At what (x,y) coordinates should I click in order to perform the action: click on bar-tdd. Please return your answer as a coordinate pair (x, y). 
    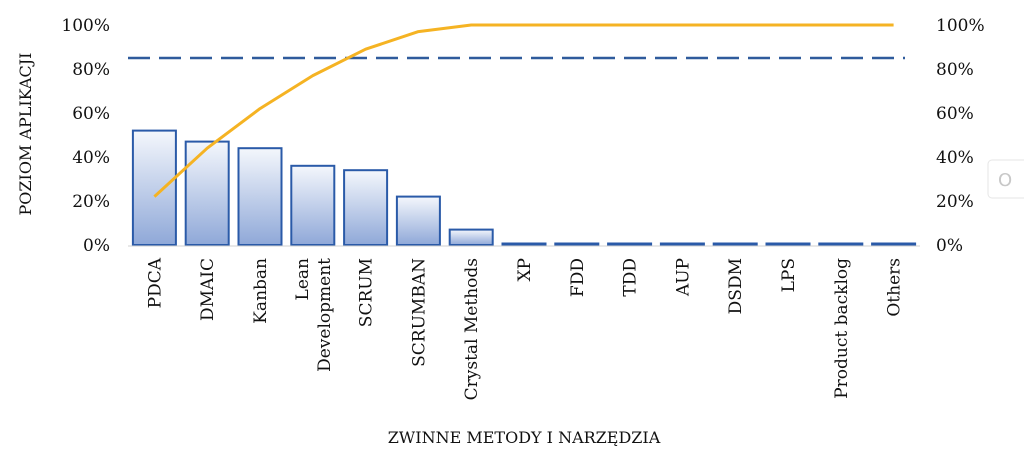
    Looking at the image, I should click on (630, 244).